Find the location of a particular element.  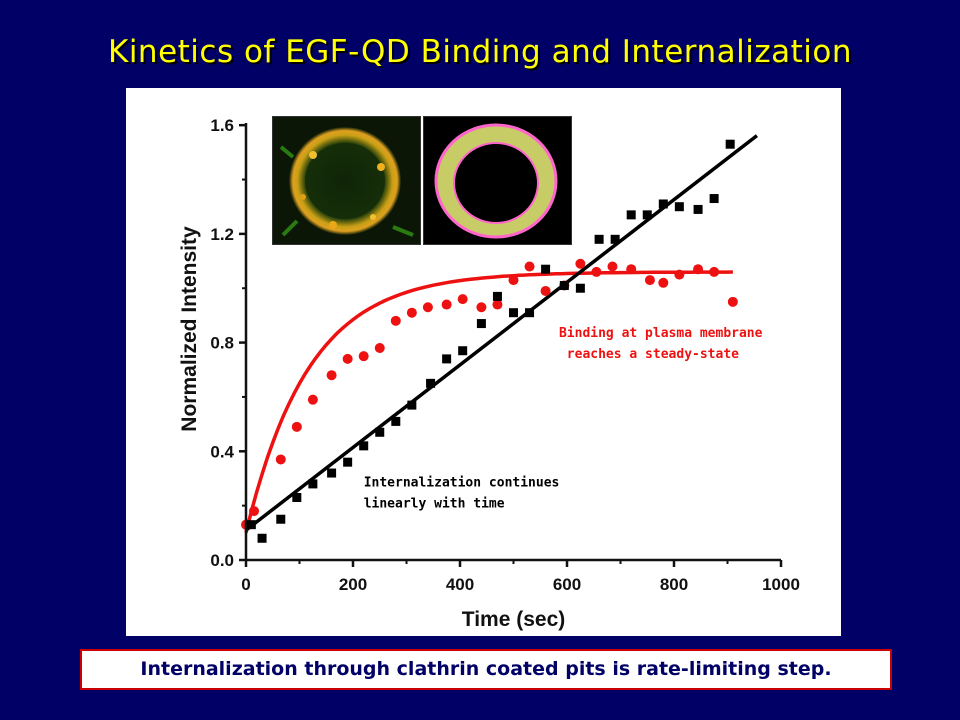

y-tick-label: 0.0 is located at coordinates (222, 560).